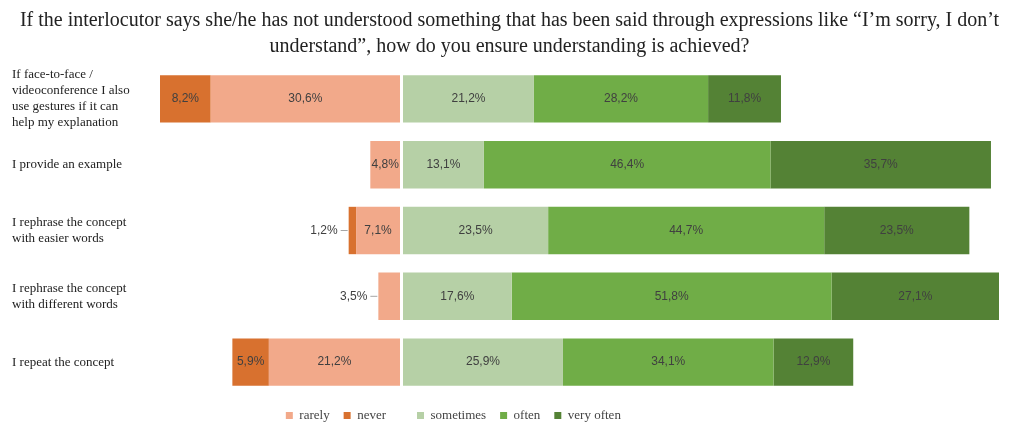 This screenshot has height=434, width=1019. I want to click on data-label: 4,8%, so click(385, 164).